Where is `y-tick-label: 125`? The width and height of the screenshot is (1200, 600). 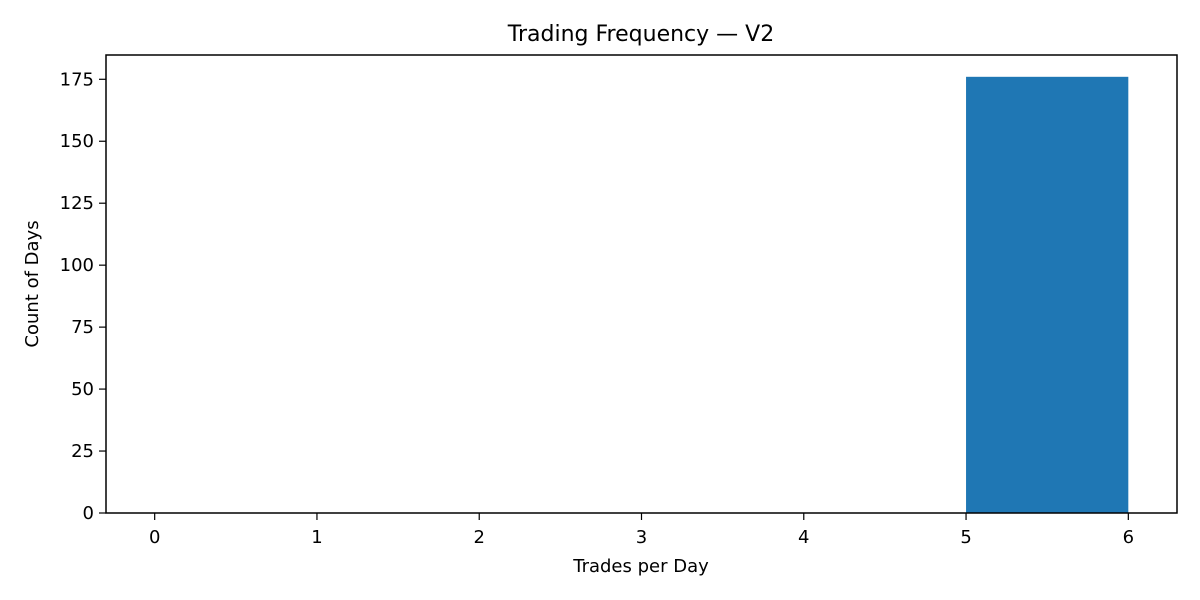 y-tick-label: 125 is located at coordinates (77, 203).